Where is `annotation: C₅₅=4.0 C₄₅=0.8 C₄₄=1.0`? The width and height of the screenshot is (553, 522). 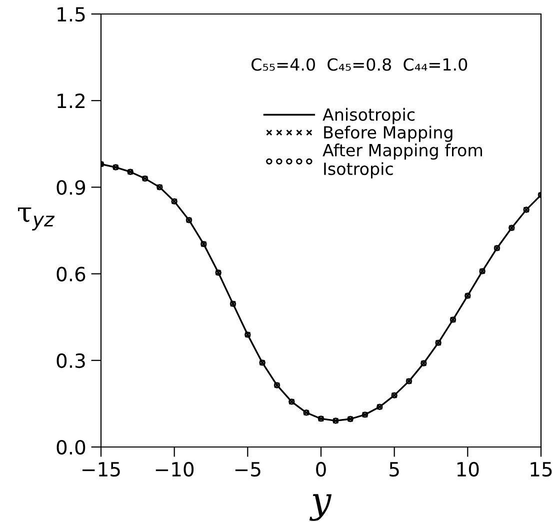 annotation: C₅₅=4.0 C₄₅=0.8 C₄₄=1.0 is located at coordinates (360, 64).